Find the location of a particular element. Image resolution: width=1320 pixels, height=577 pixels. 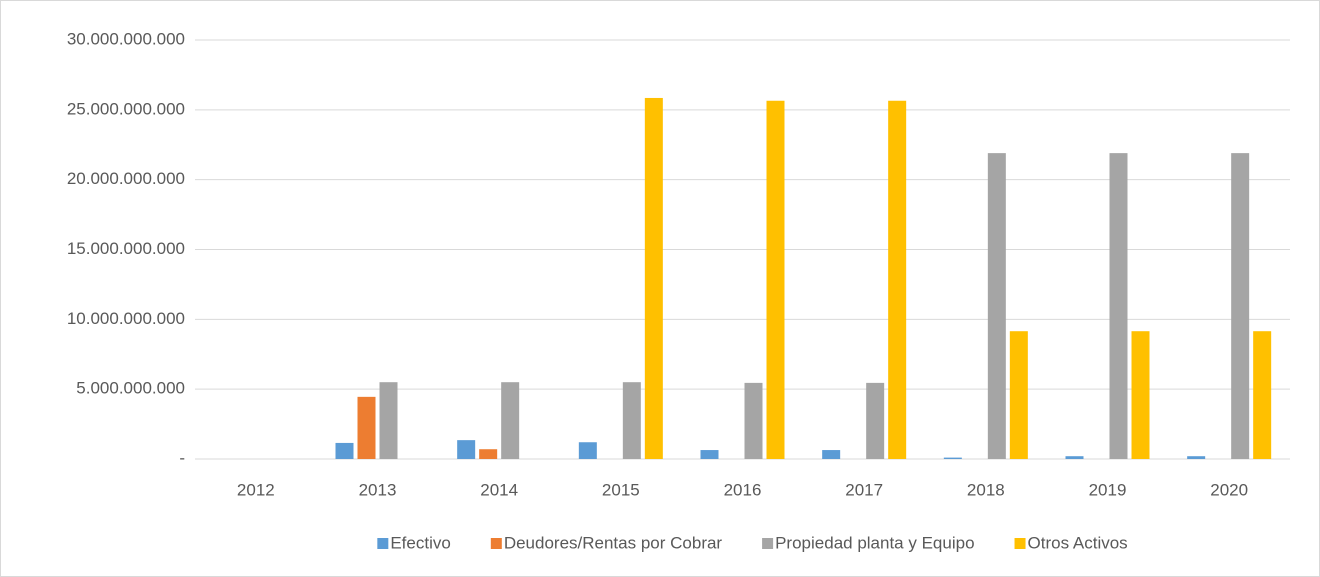

x-tick-label: 2012 is located at coordinates (256, 489).